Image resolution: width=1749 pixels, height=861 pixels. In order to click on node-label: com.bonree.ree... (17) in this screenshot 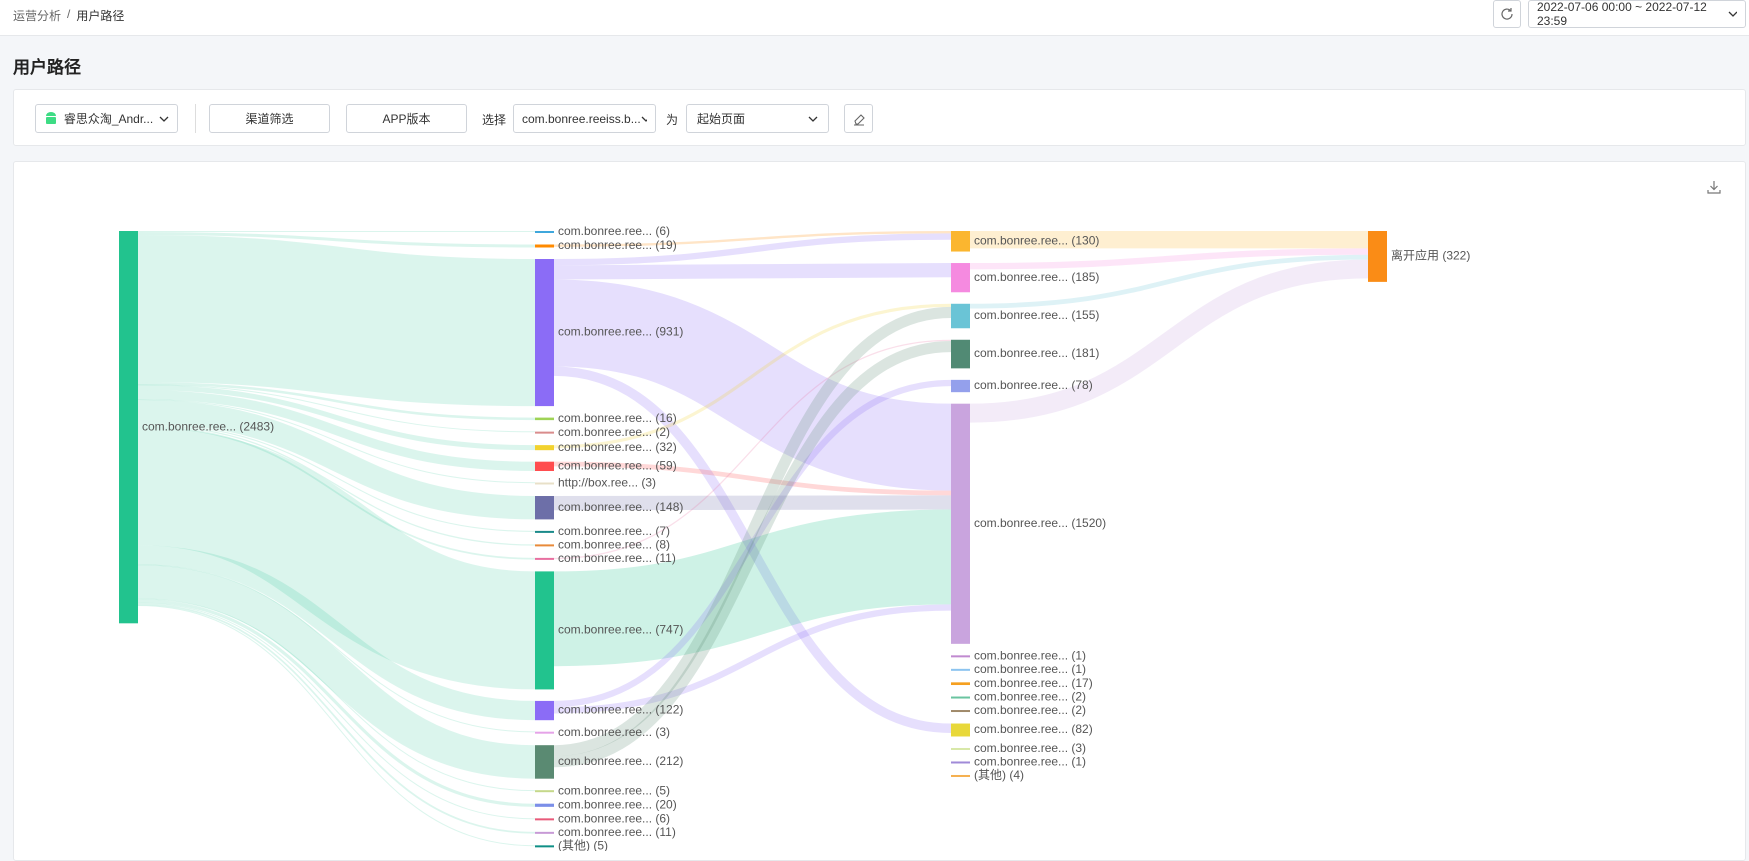, I will do `click(1033, 683)`.